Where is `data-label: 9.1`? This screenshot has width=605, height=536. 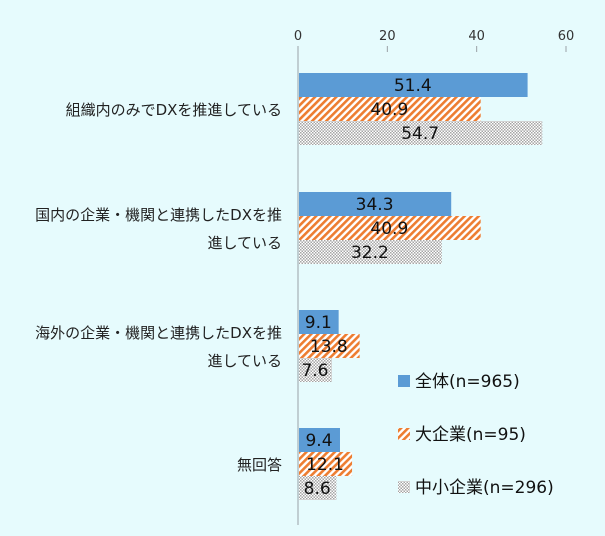
data-label: 9.1 is located at coordinates (318, 323).